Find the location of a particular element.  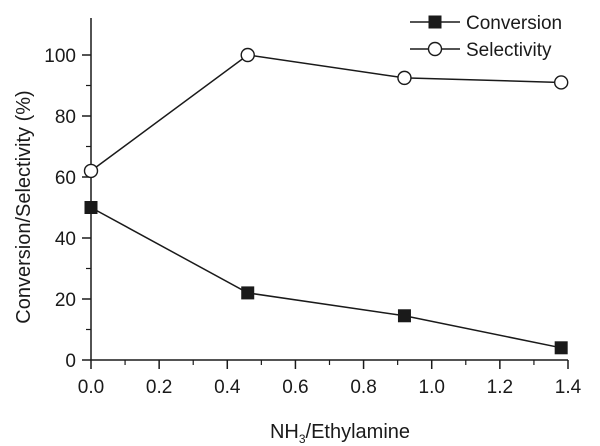

y-tick-label: 0 is located at coordinates (70, 361).